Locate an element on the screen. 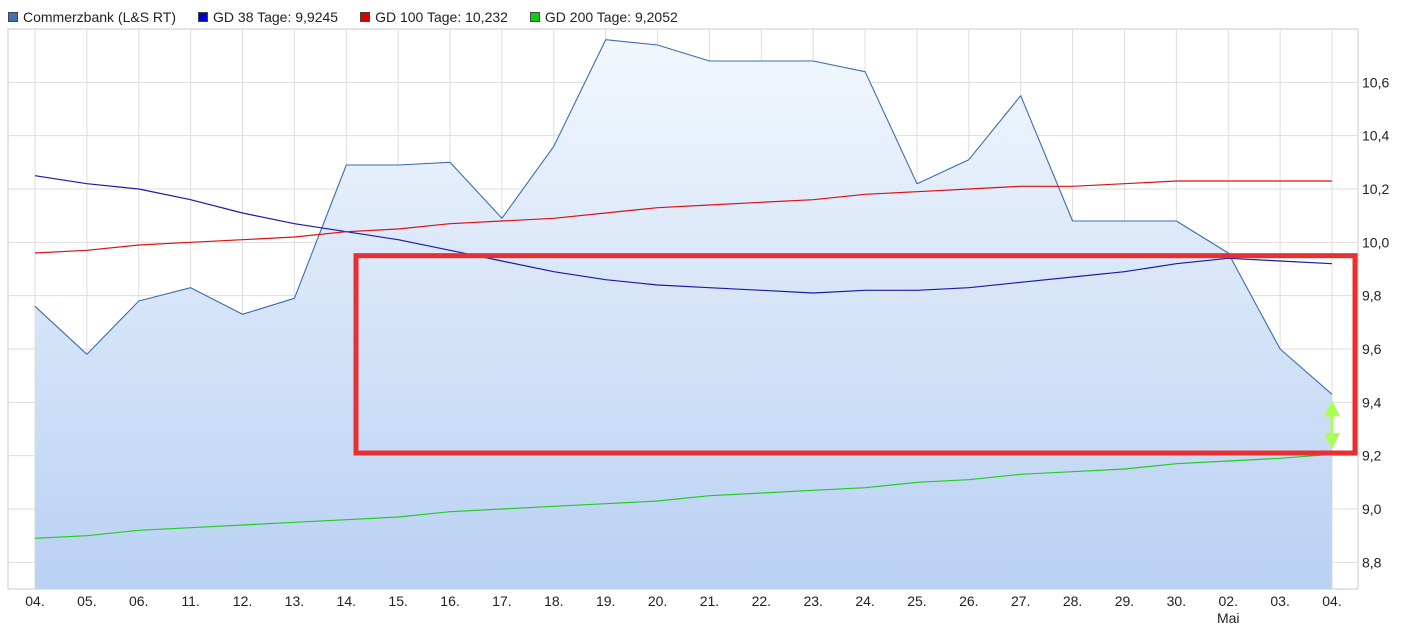 This screenshot has width=1415, height=629. y-tick-label: 9,6 is located at coordinates (1372, 349).